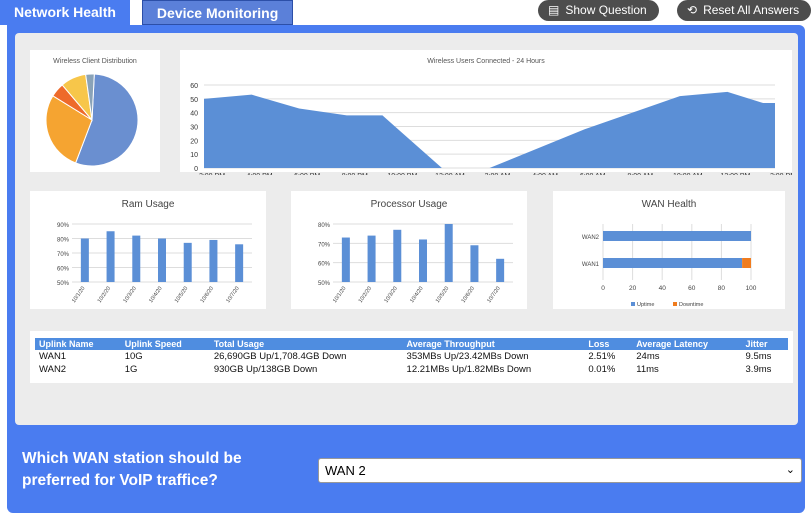  Describe the element at coordinates (640, 174) in the screenshot. I see `x-tick-label: 8:00 AM` at that location.